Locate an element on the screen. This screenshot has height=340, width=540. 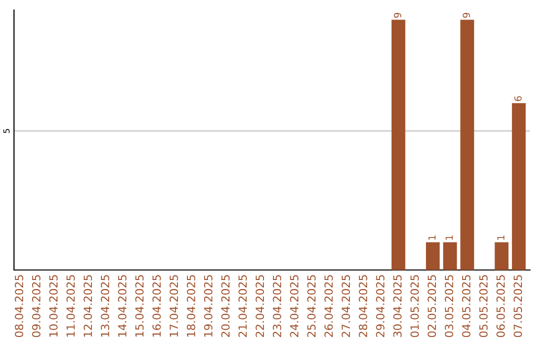
x-tick-label: 05.05.2025 is located at coordinates (483, 306).